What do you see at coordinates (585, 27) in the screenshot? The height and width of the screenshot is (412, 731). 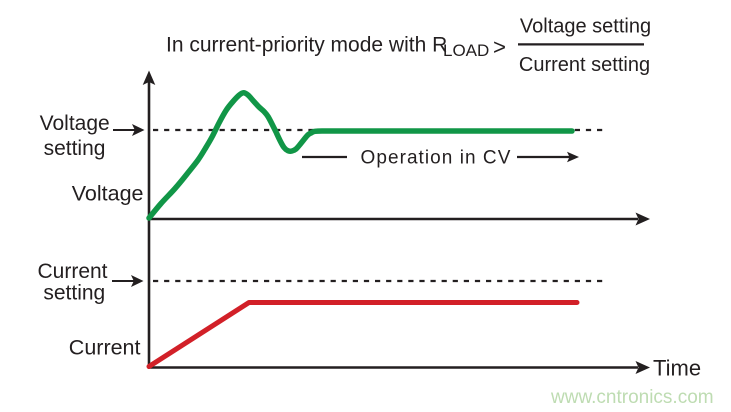 I see `svg-text: Voltage setting` at bounding box center [585, 27].